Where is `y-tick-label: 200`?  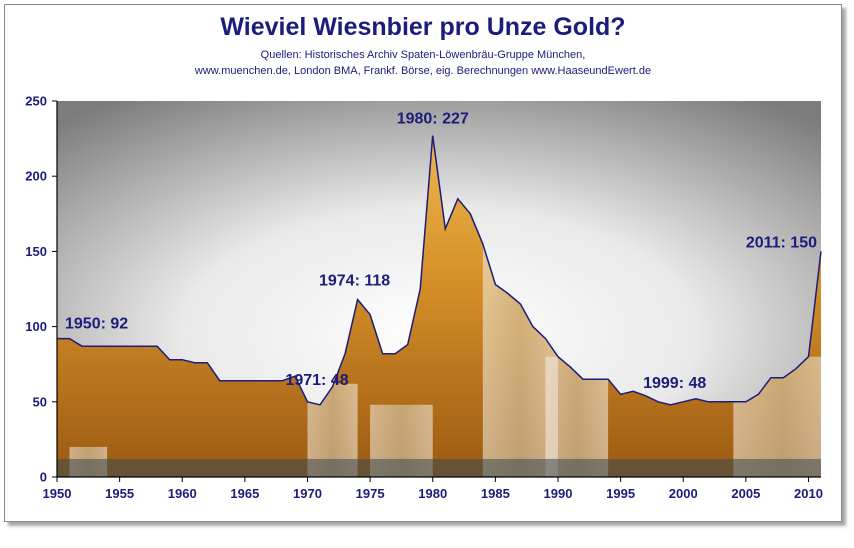 y-tick-label: 200 is located at coordinates (36, 176).